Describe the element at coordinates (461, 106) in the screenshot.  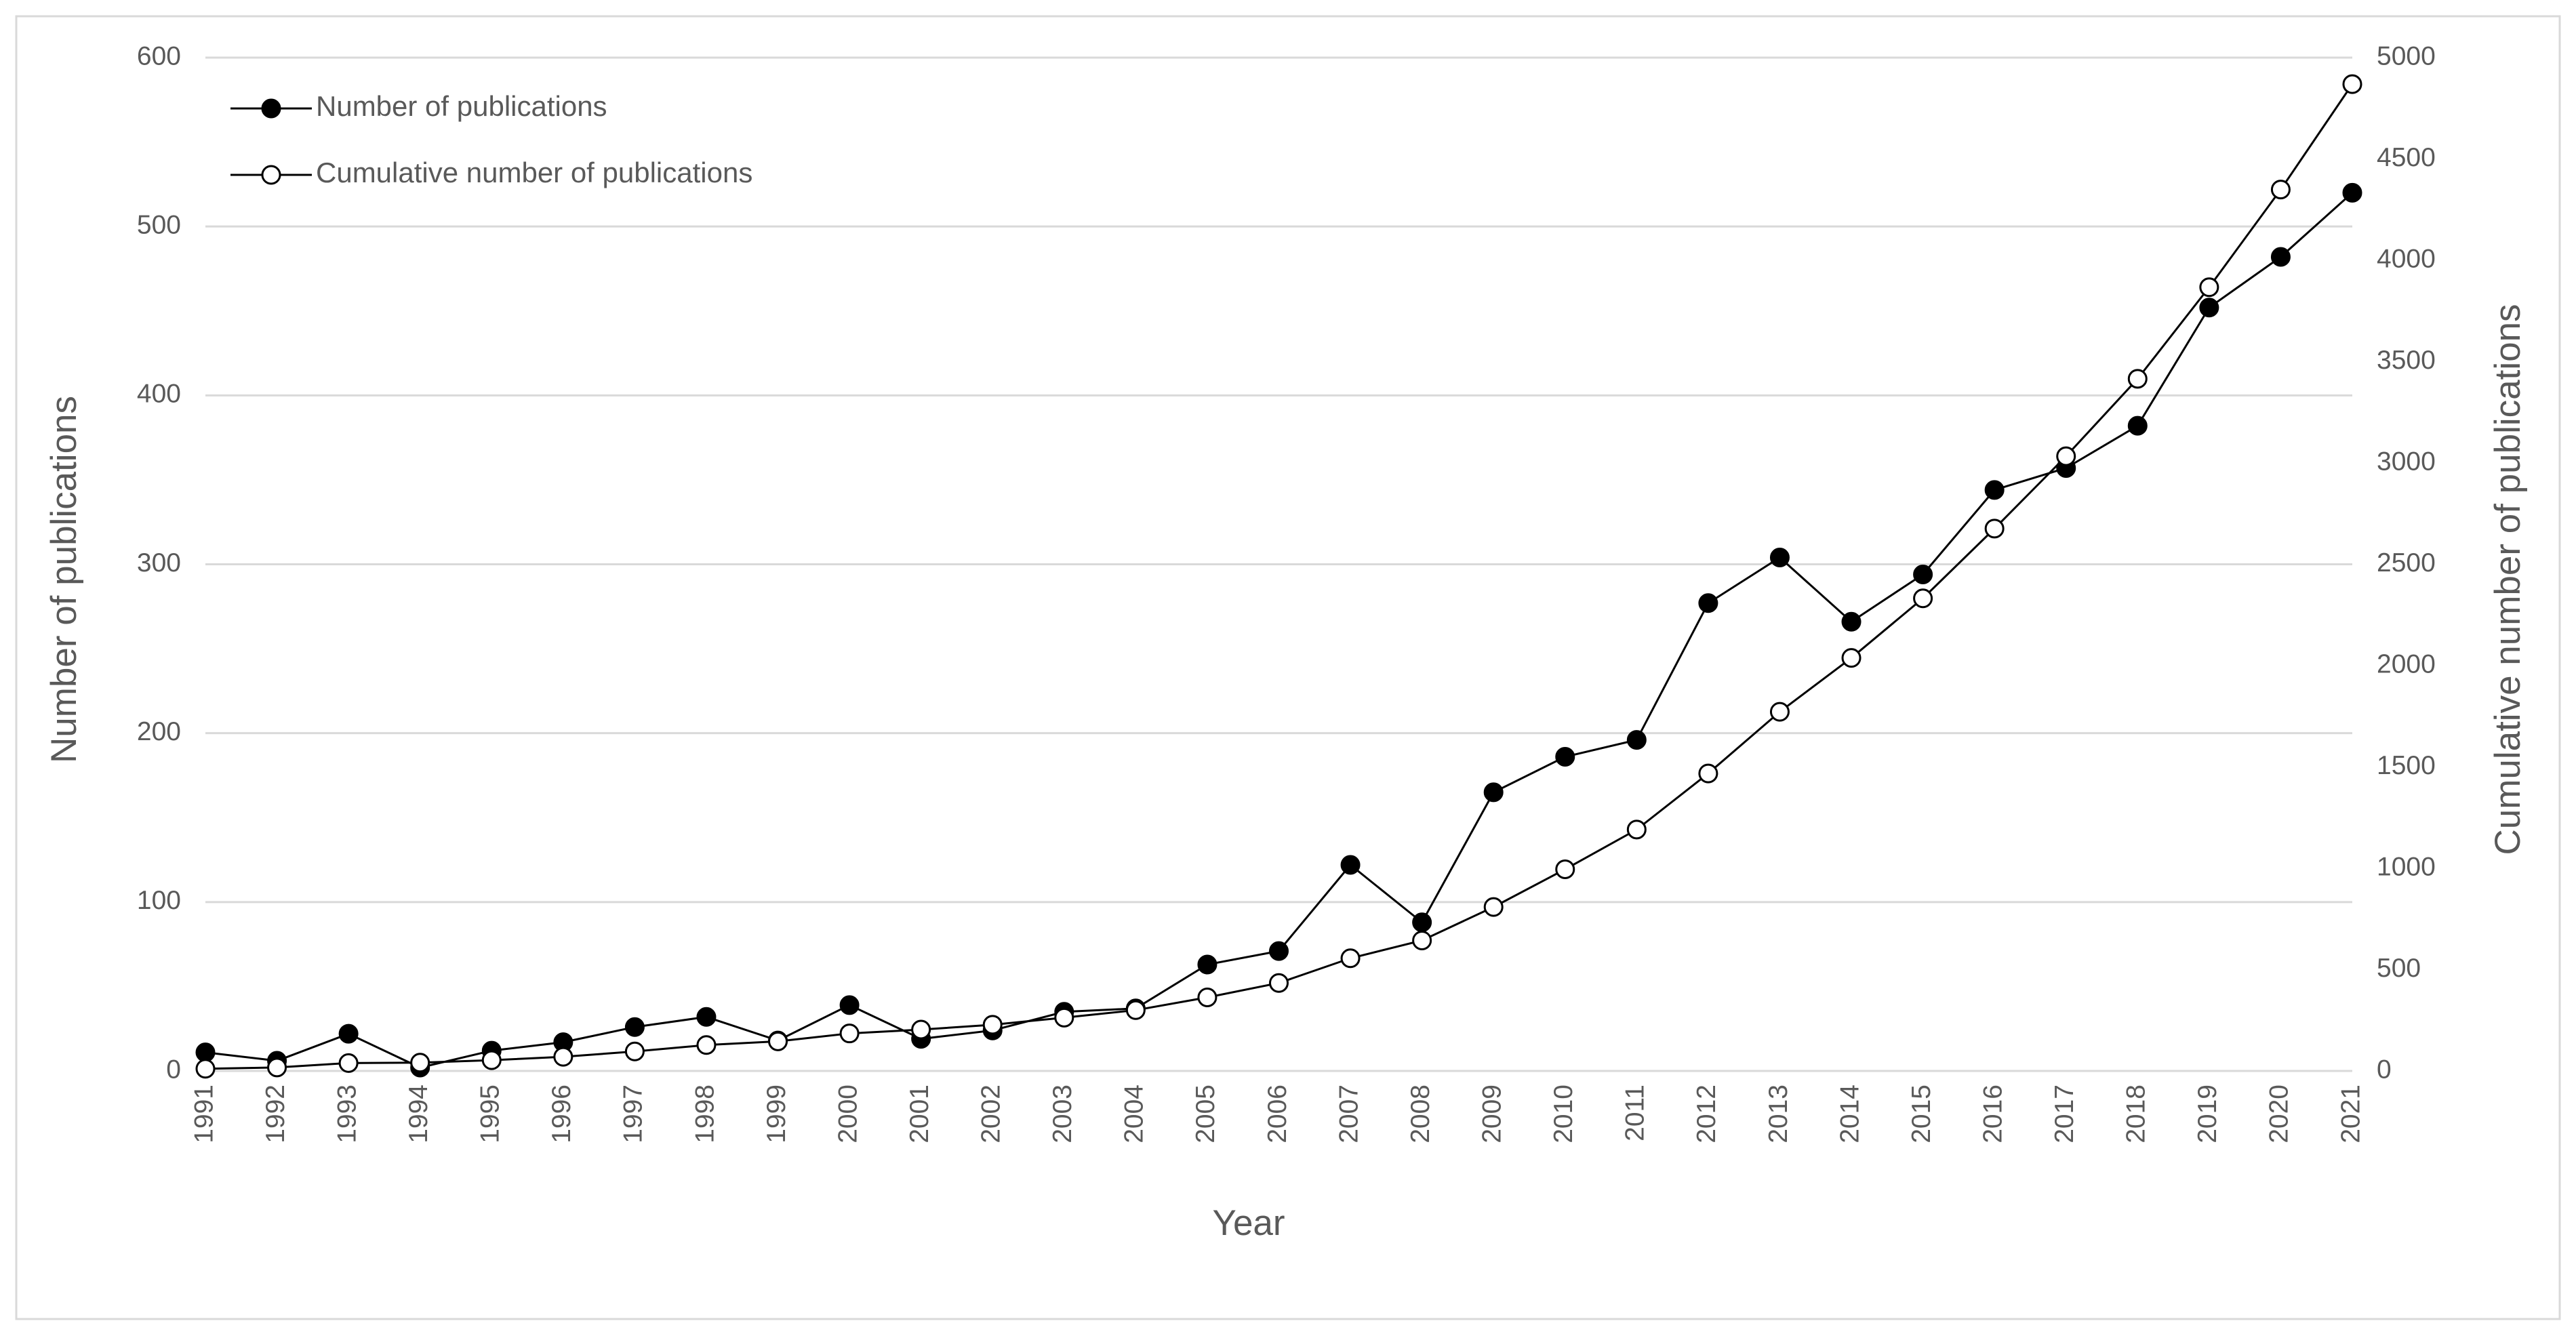
I see `legend-label: Number of publications` at that location.